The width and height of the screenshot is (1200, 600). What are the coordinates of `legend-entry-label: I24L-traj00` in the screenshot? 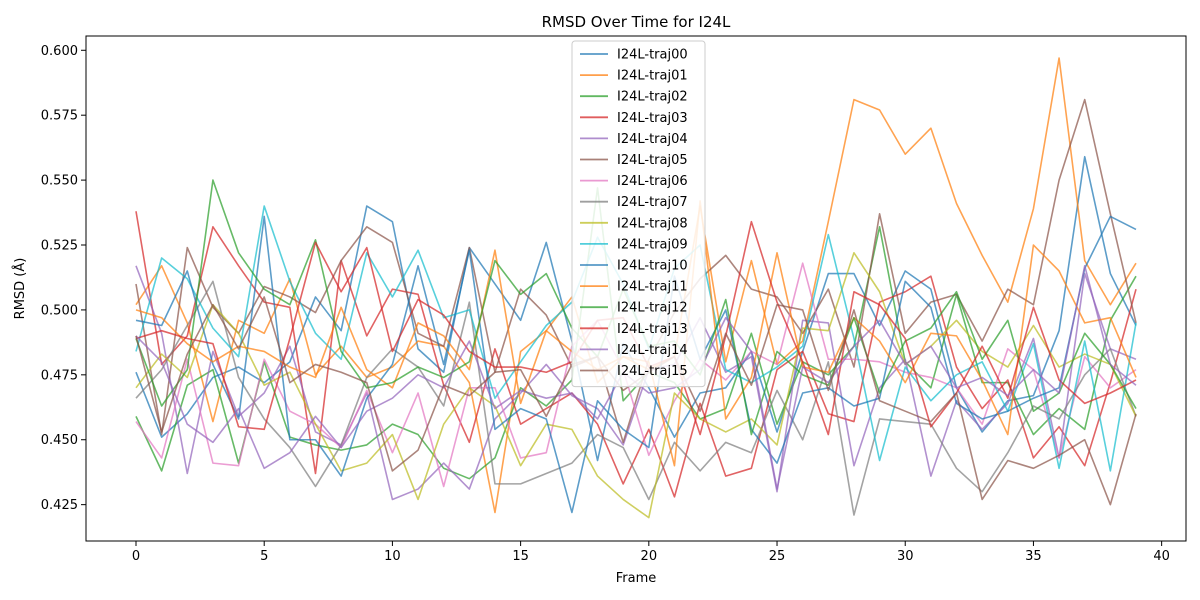 It's located at (652, 55).